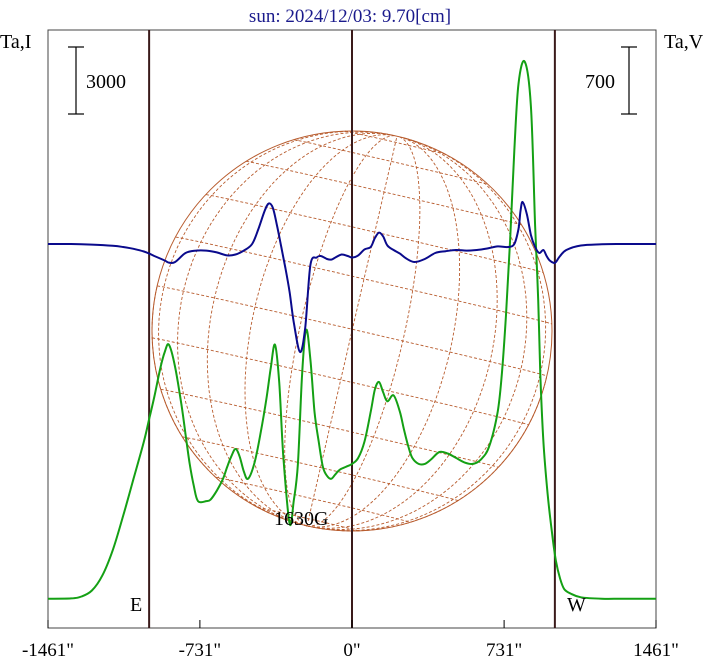 The width and height of the screenshot is (708, 662). Describe the element at coordinates (656, 650) in the screenshot. I see `x-tick-label: 1461"` at that location.